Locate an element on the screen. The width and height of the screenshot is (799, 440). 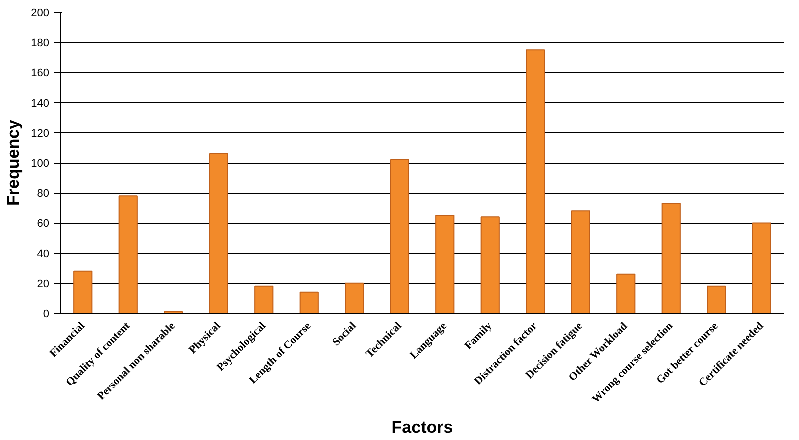
y-tick-label: 60 is located at coordinates (43, 224).